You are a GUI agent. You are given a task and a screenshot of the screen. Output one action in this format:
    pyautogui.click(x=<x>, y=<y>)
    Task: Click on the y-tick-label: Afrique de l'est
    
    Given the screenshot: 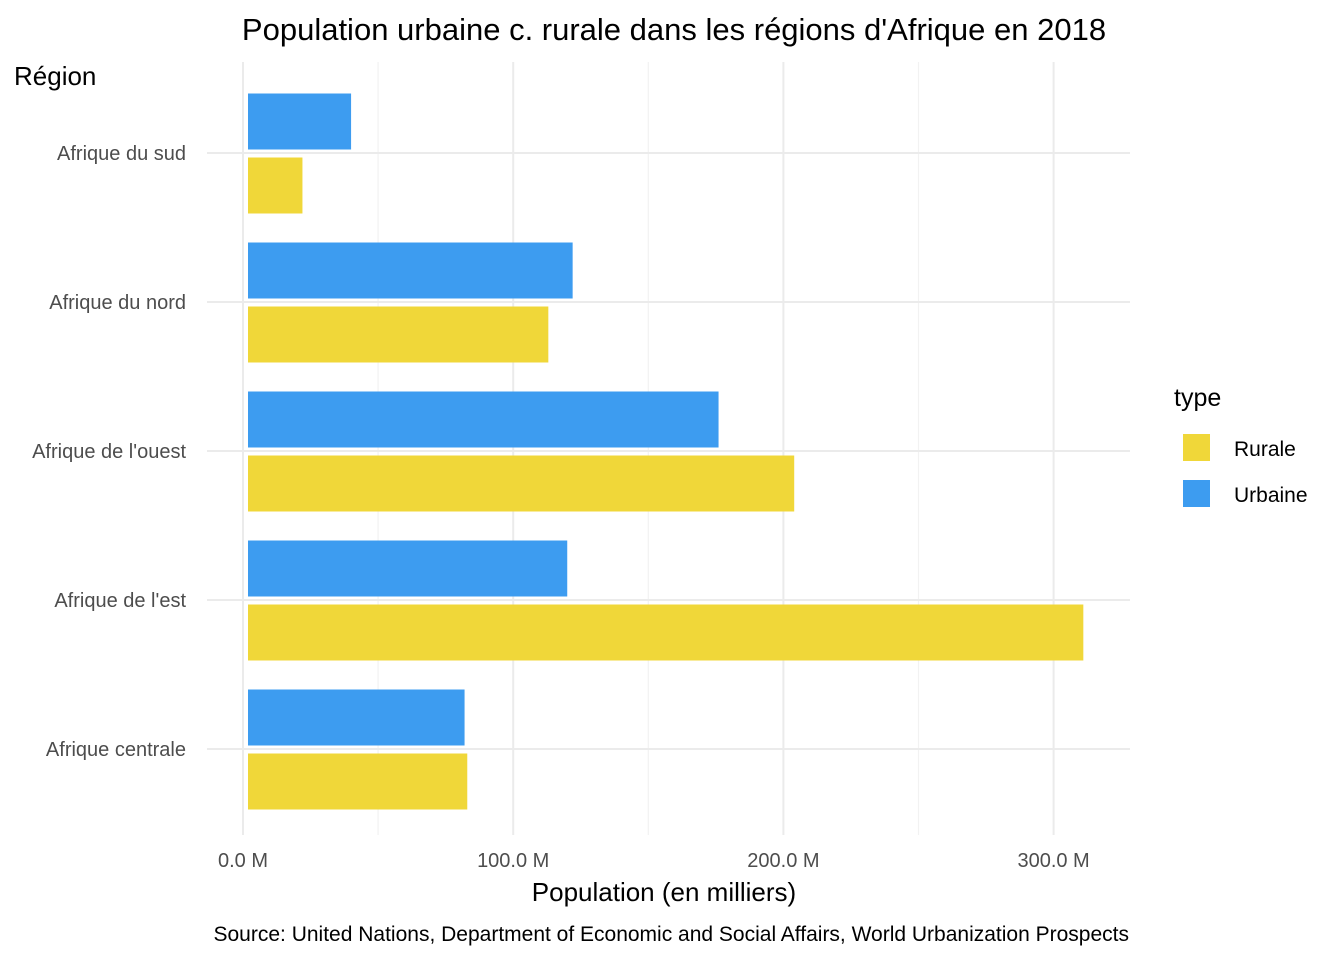 What is the action you would take?
    pyautogui.click(x=120, y=601)
    